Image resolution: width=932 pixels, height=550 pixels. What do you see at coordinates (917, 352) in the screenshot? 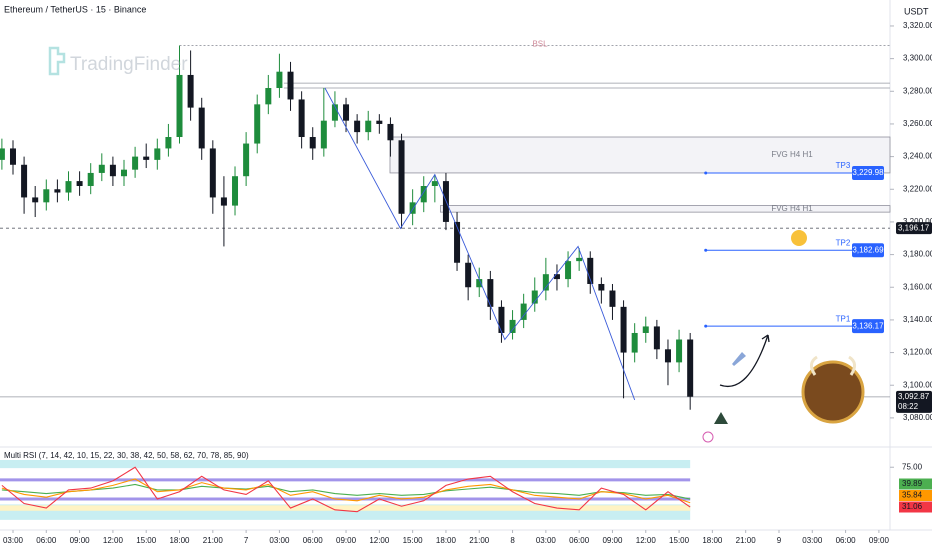
I see `y-tick-label: 3,120.00` at bounding box center [917, 352].